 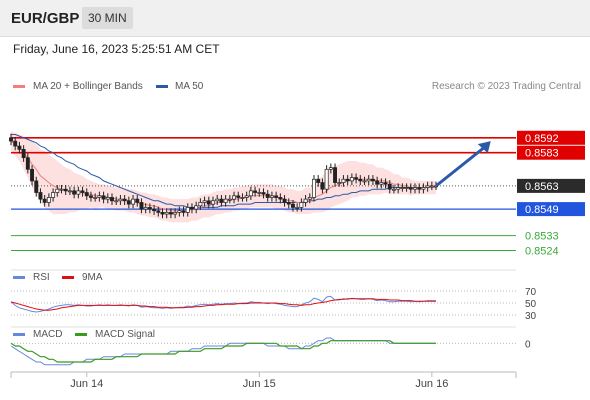 I want to click on macd-legend-label: MACD, so click(x=48, y=334).